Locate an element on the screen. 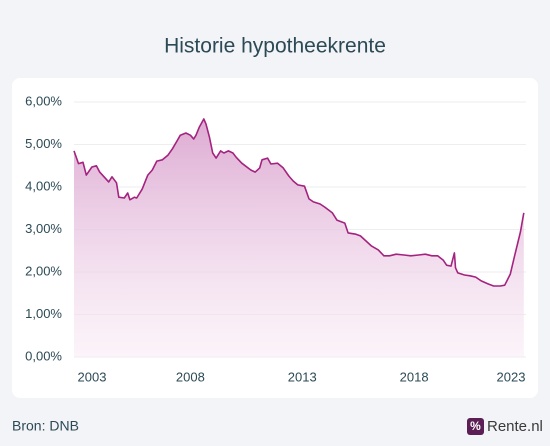  y-tick-label: 3,00% is located at coordinates (43, 228).